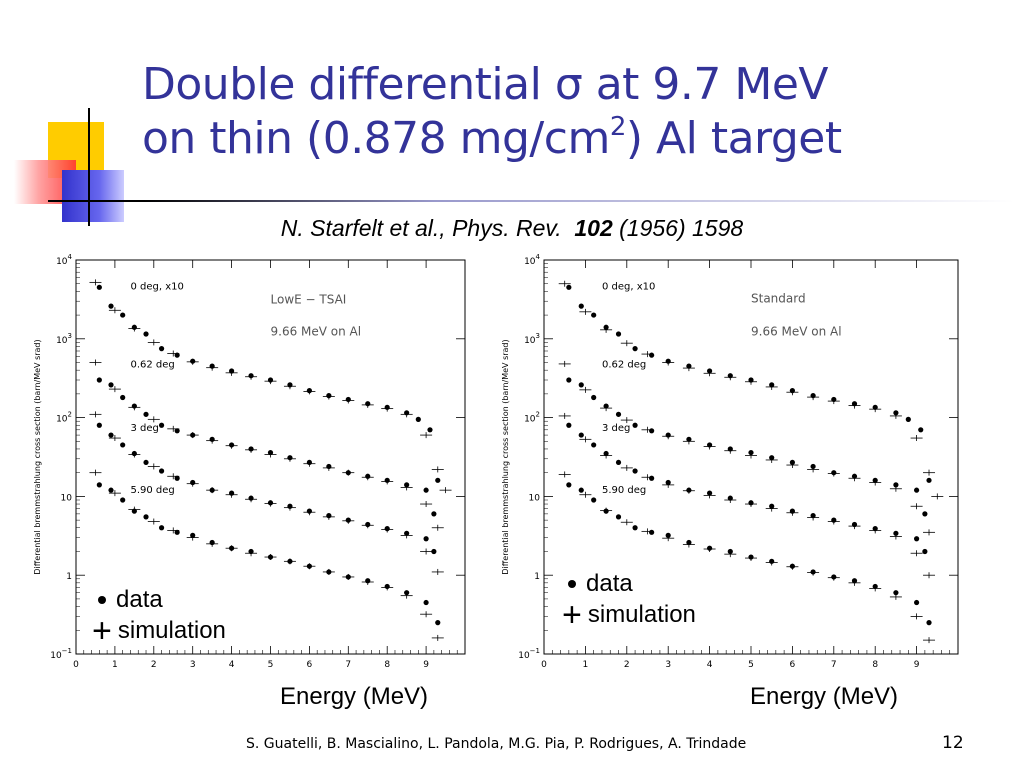 This screenshot has height=768, width=1024. What do you see at coordinates (681, 228) in the screenshot?
I see `citation-rest: (1956) 1598` at bounding box center [681, 228].